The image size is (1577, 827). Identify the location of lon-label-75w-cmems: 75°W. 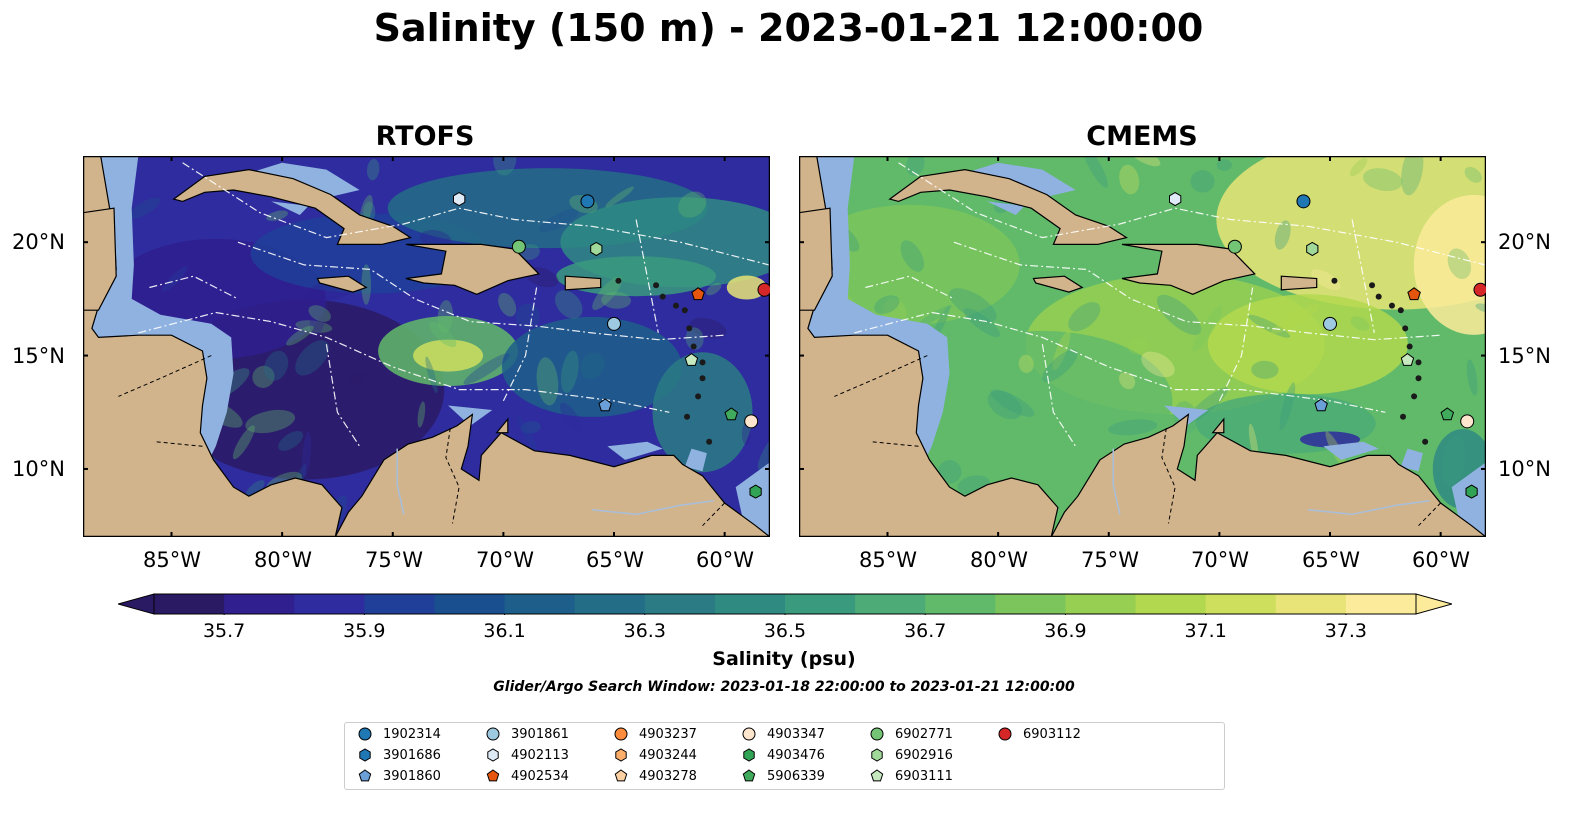
(1110, 560).